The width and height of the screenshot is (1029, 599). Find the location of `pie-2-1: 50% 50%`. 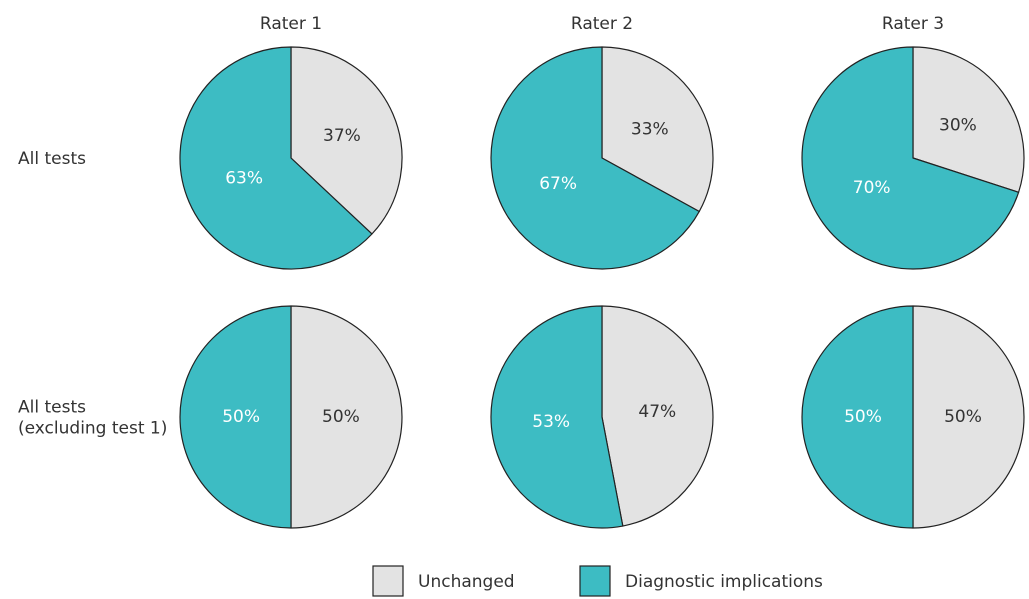

pie-2-1: 50% 50% is located at coordinates (291, 417).